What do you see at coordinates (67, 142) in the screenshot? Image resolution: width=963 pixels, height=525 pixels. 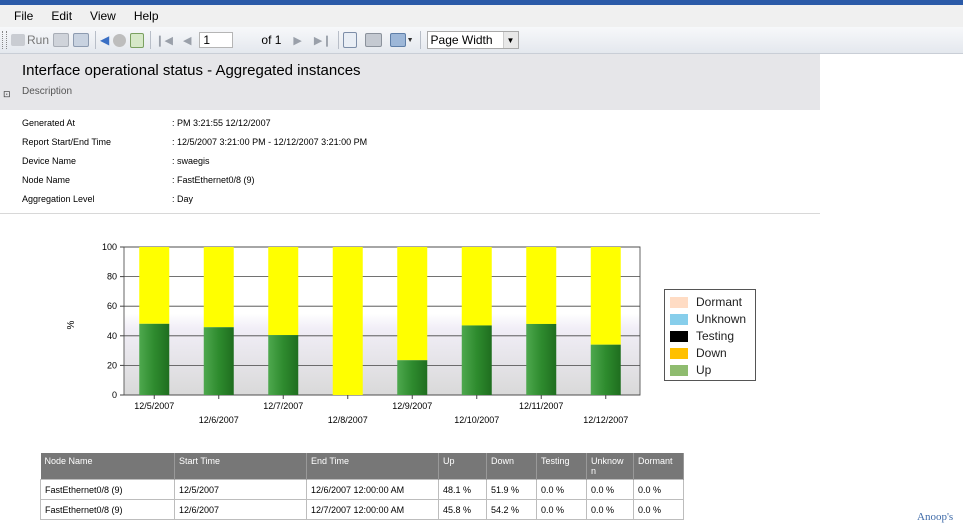 I see `meta-label: Report Start/End Time` at bounding box center [67, 142].